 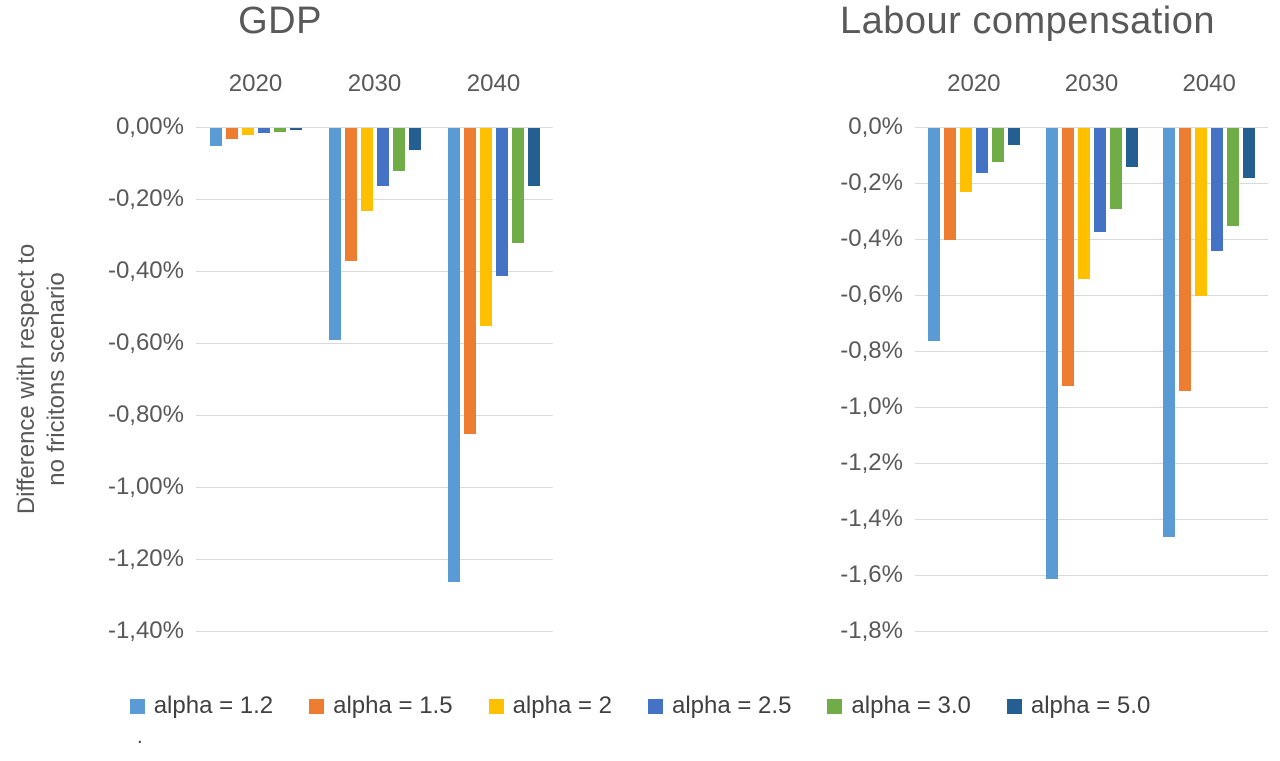 What do you see at coordinates (145, 198) in the screenshot?
I see `y-tick-label: -0,20%` at bounding box center [145, 198].